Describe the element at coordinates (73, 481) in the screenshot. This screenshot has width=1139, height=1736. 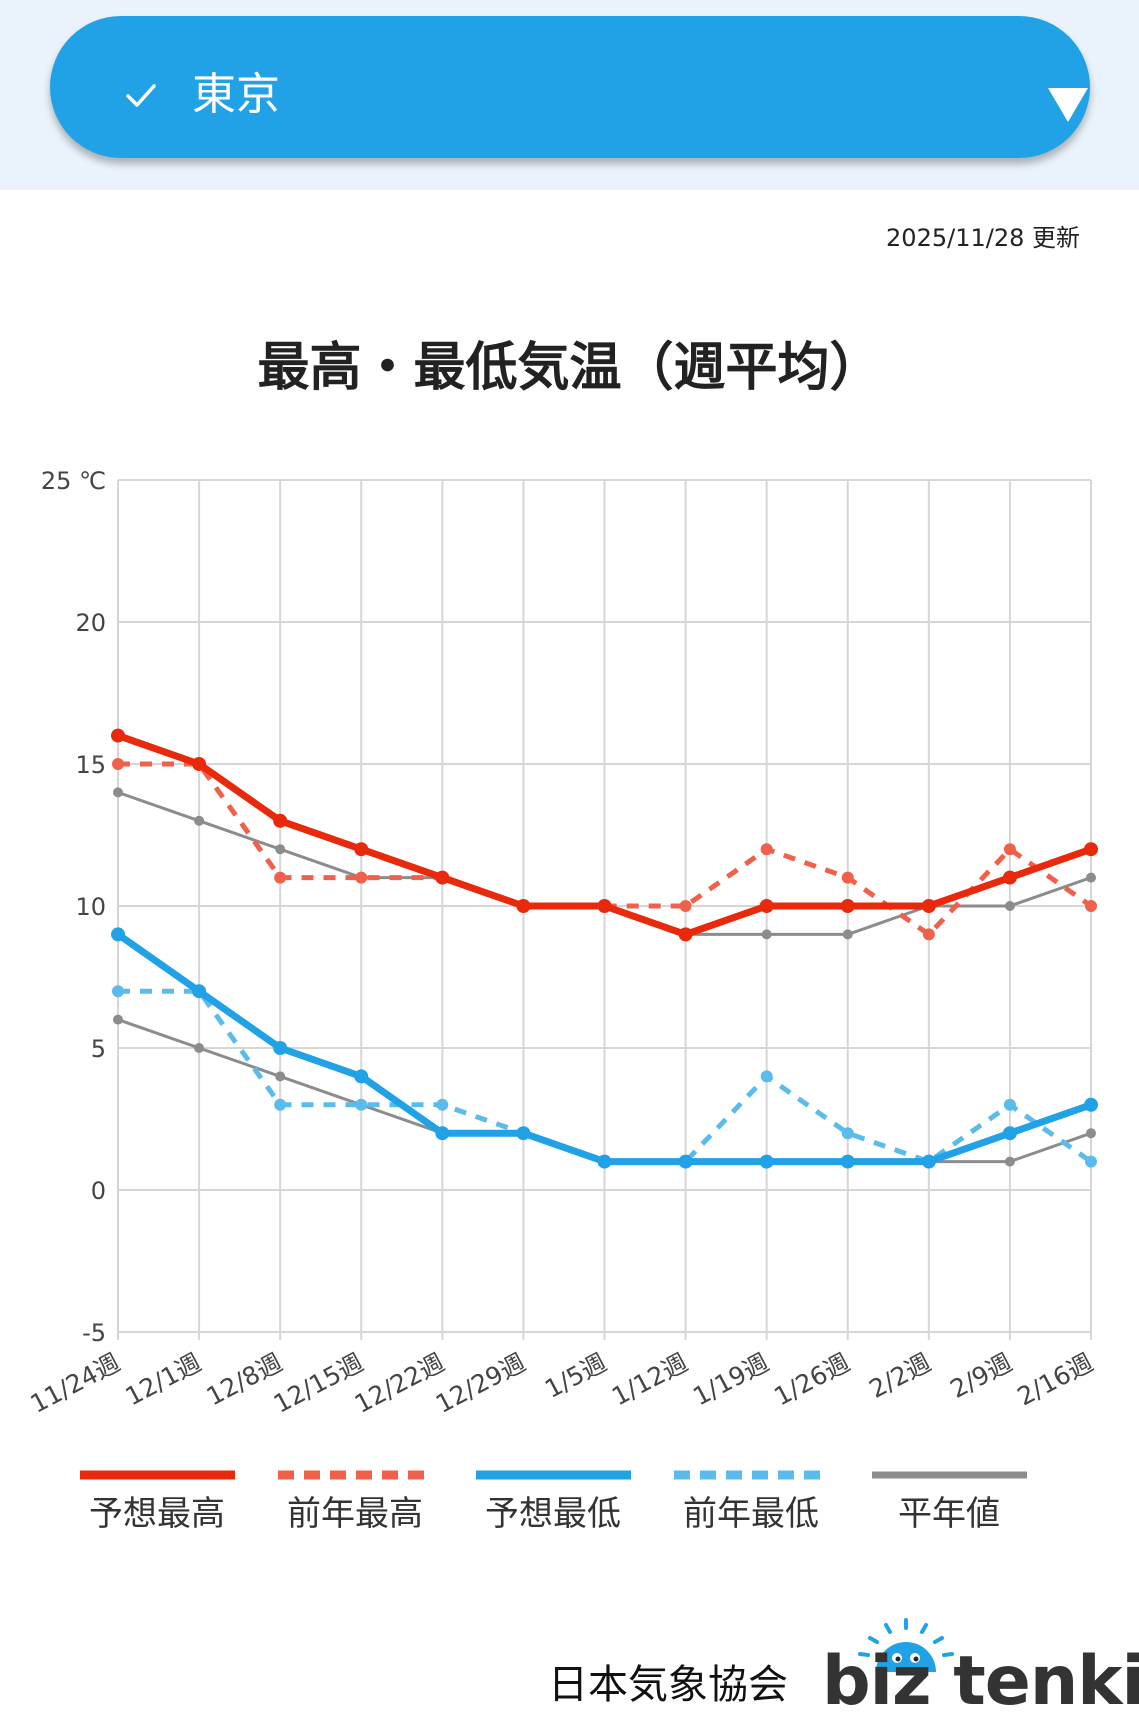
I see `y-tick-label: 25 ℃` at that location.